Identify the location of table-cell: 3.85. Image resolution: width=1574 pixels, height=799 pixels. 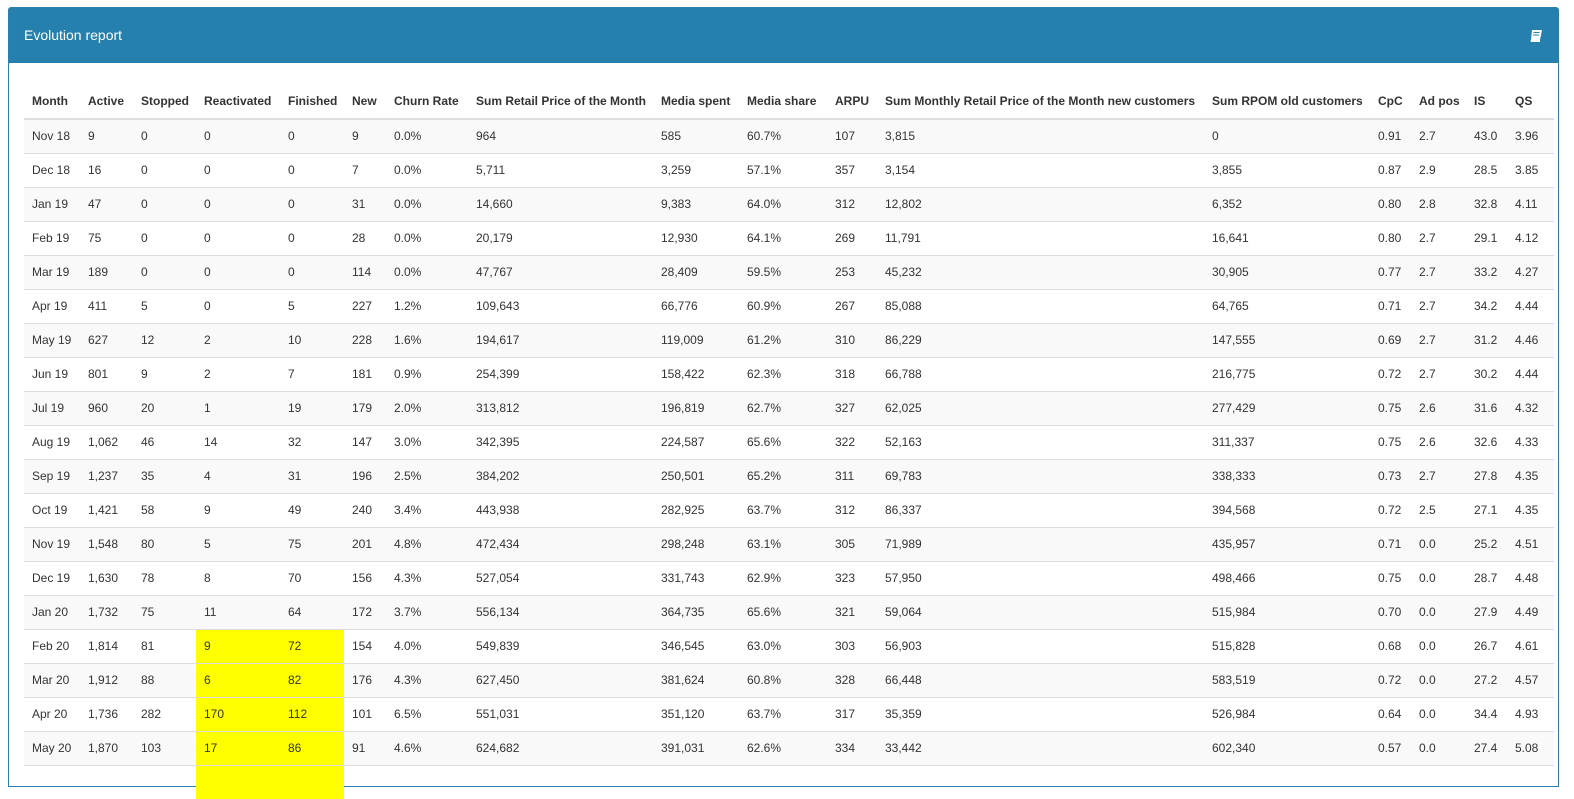
(1530, 169).